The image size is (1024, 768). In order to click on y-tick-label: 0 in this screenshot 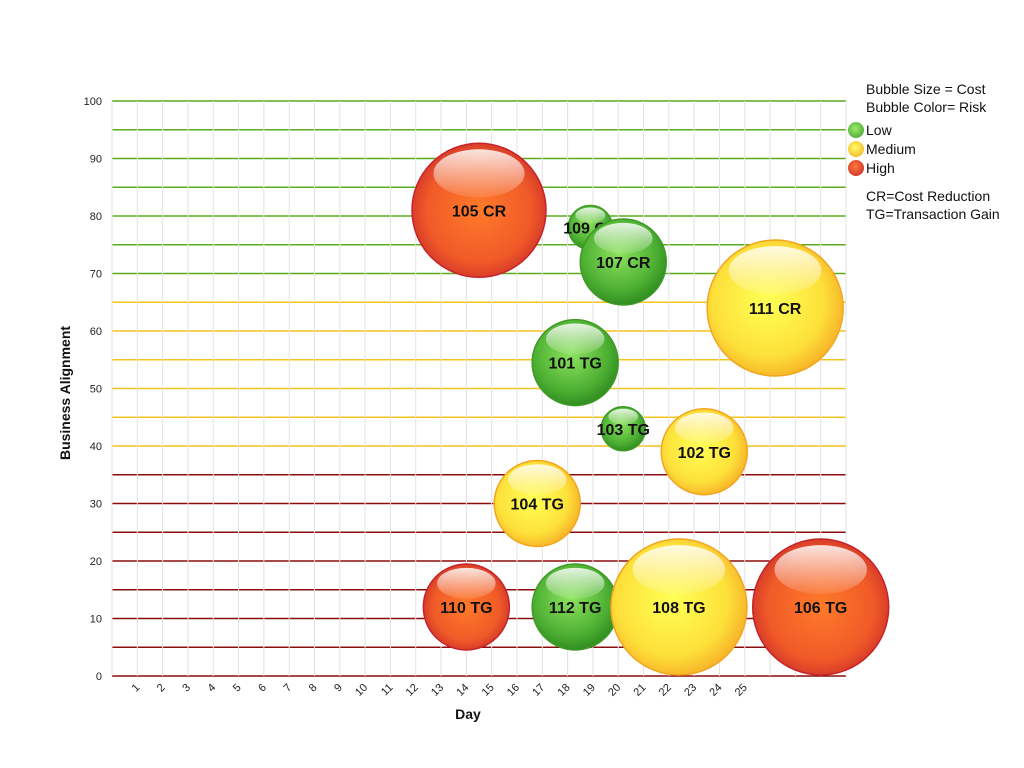, I will do `click(99, 677)`.